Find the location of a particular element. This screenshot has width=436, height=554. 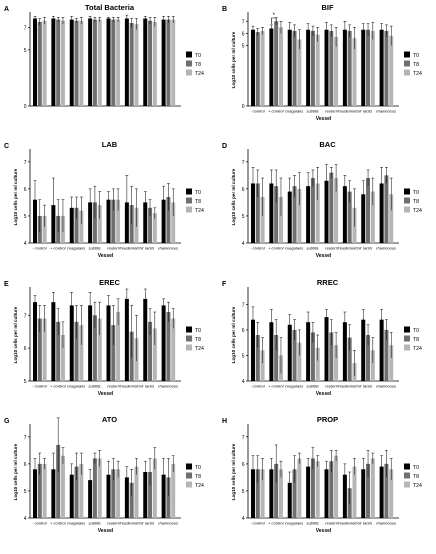

x-tick-label: lactis is located at coordinates (149, 248).